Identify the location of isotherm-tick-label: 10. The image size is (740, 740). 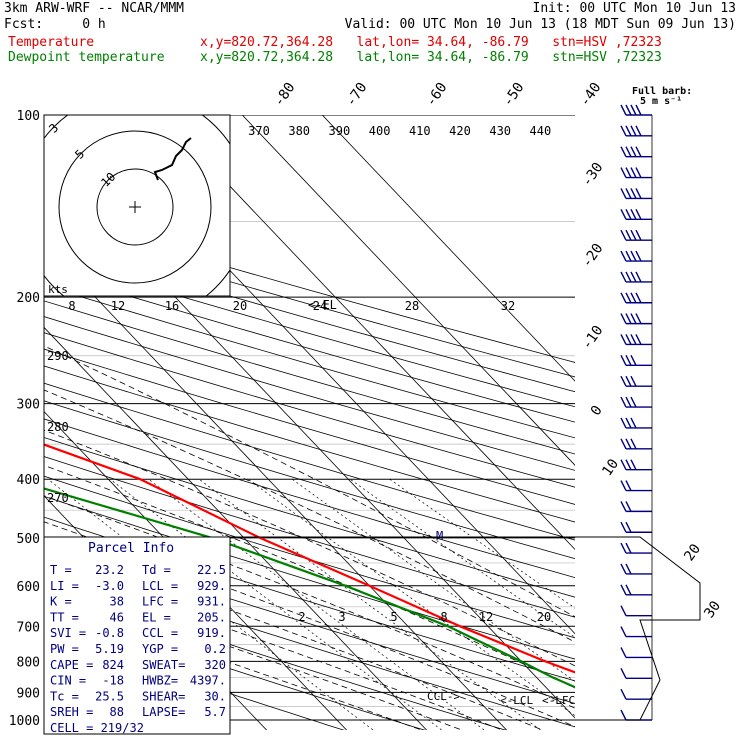
(610, 467).